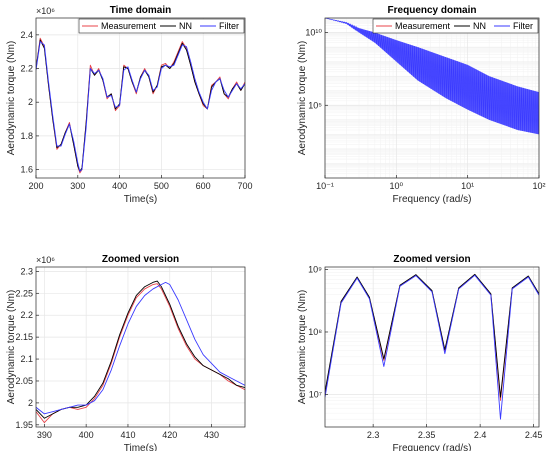  I want to click on x-tick-label: 200, so click(35, 186).